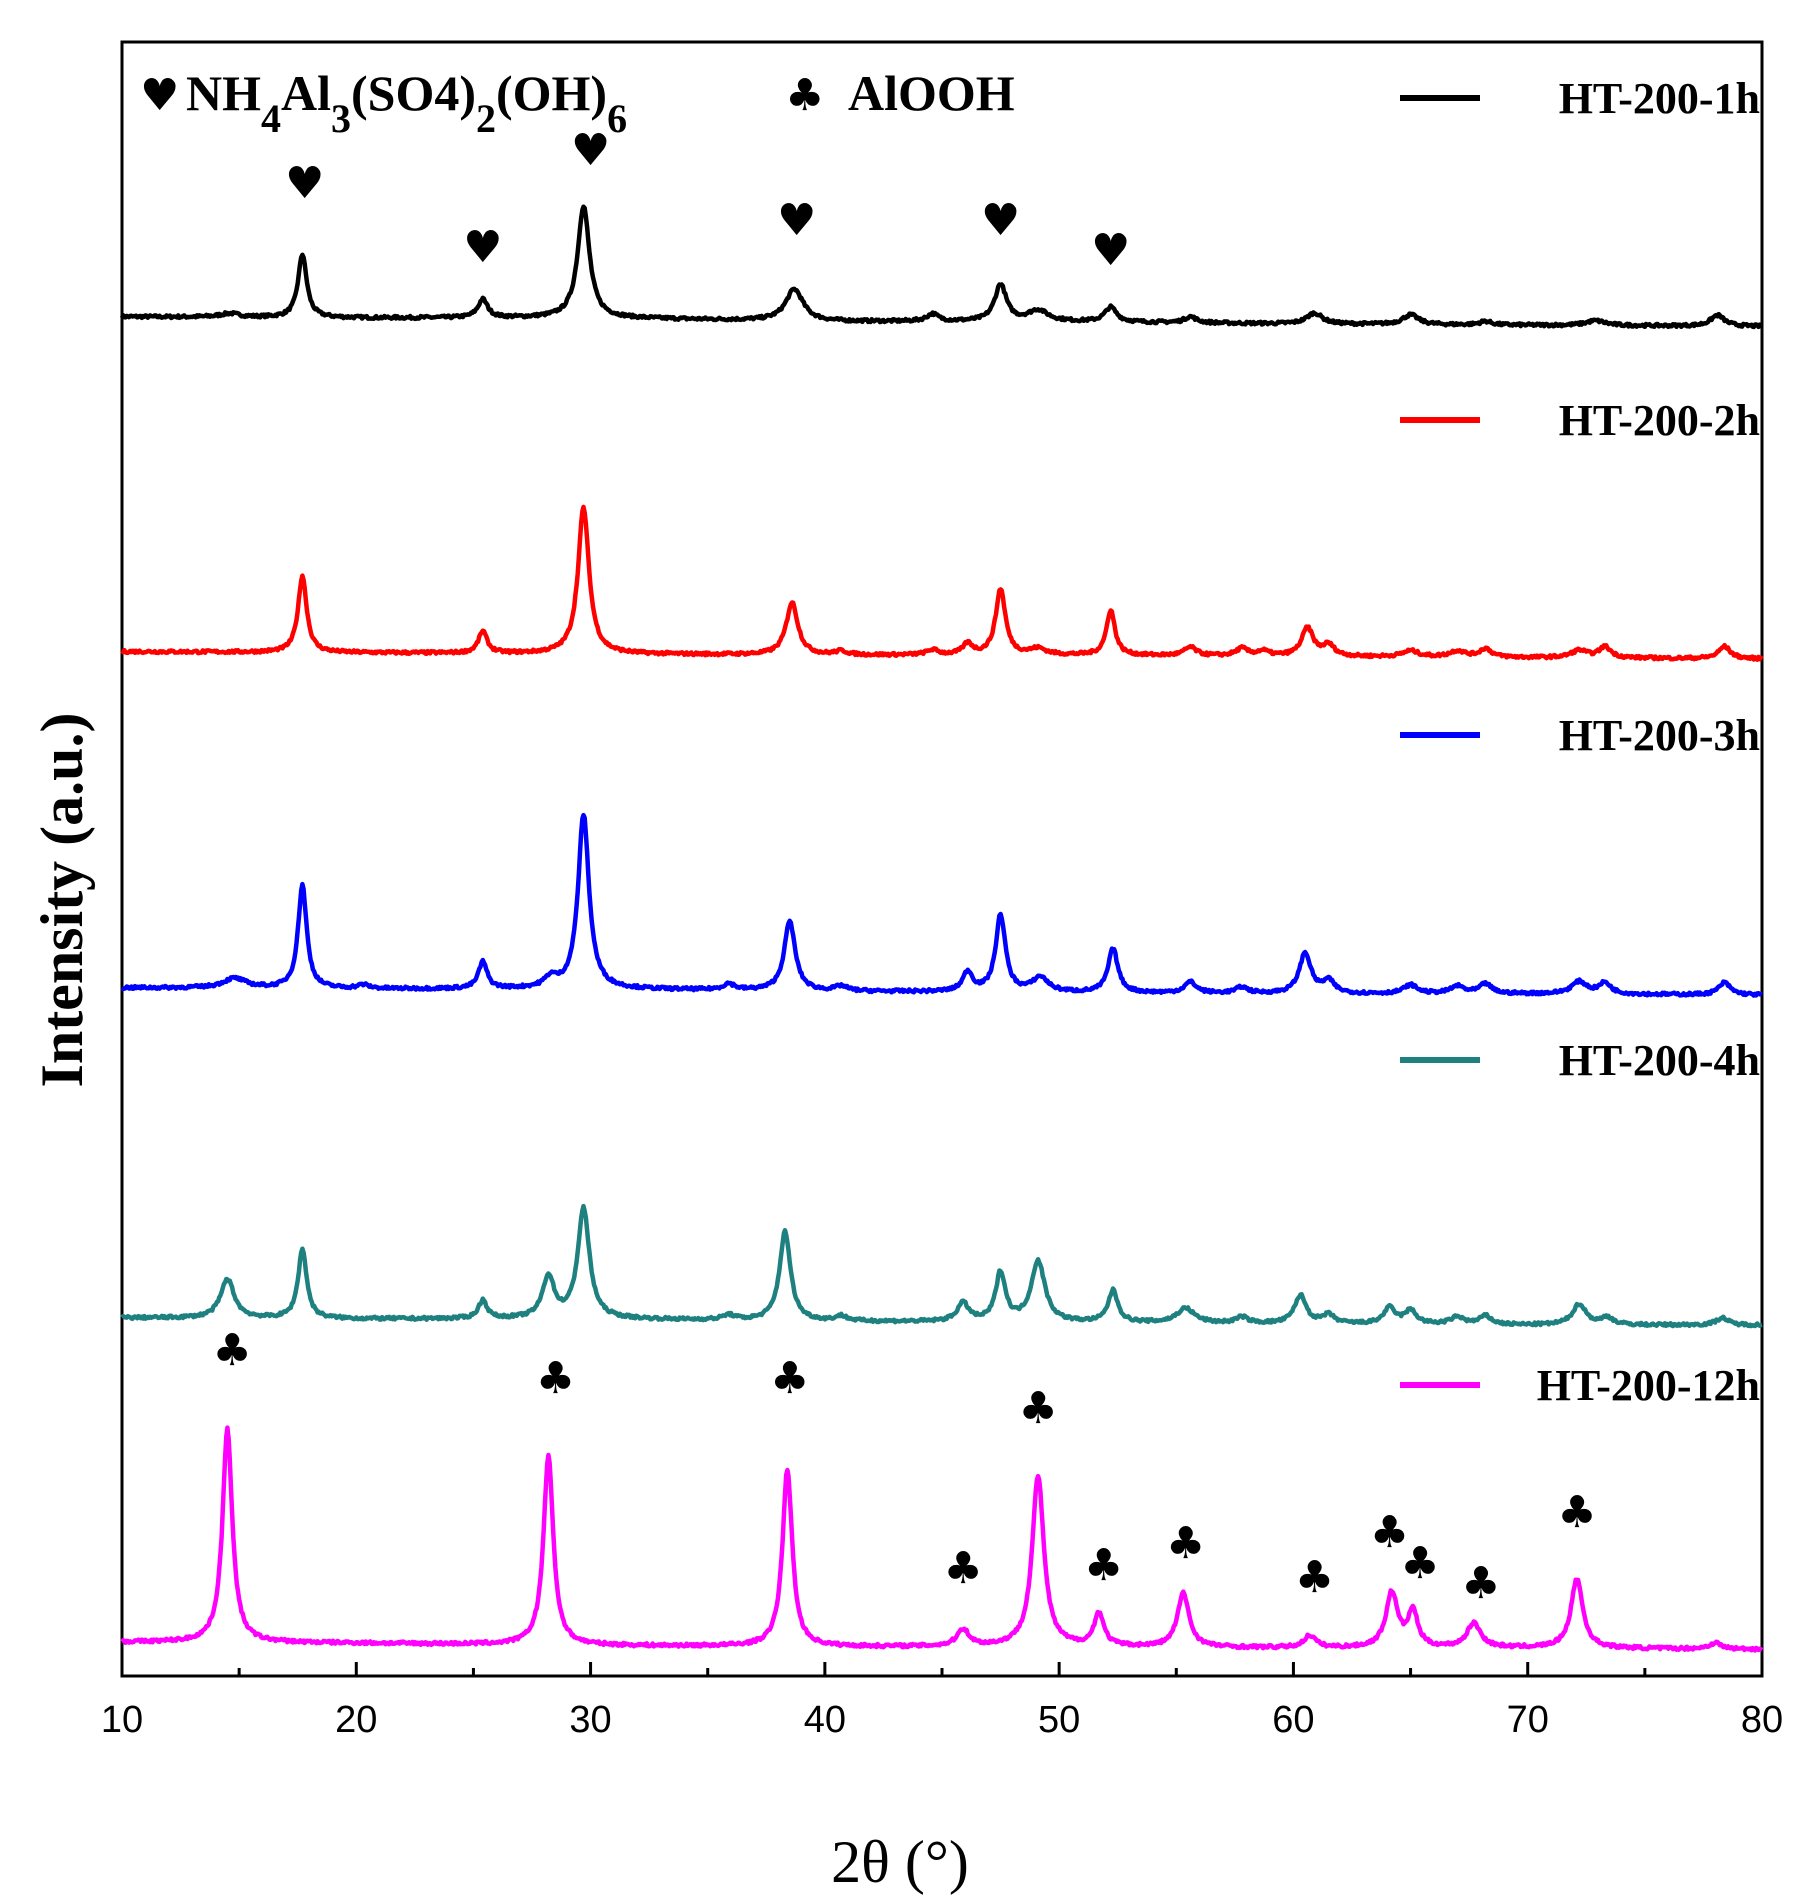 Image resolution: width=1802 pixels, height=1902 pixels. I want to click on legend-label-3: HT-200-3h, so click(1659, 735).